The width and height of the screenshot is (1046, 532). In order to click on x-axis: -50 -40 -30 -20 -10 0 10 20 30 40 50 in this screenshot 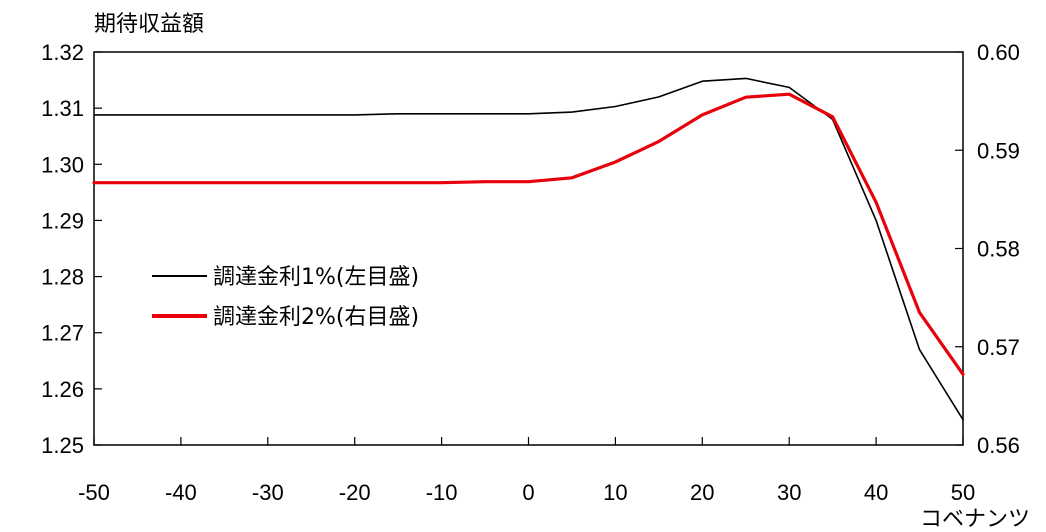, I will do `click(526, 471)`.